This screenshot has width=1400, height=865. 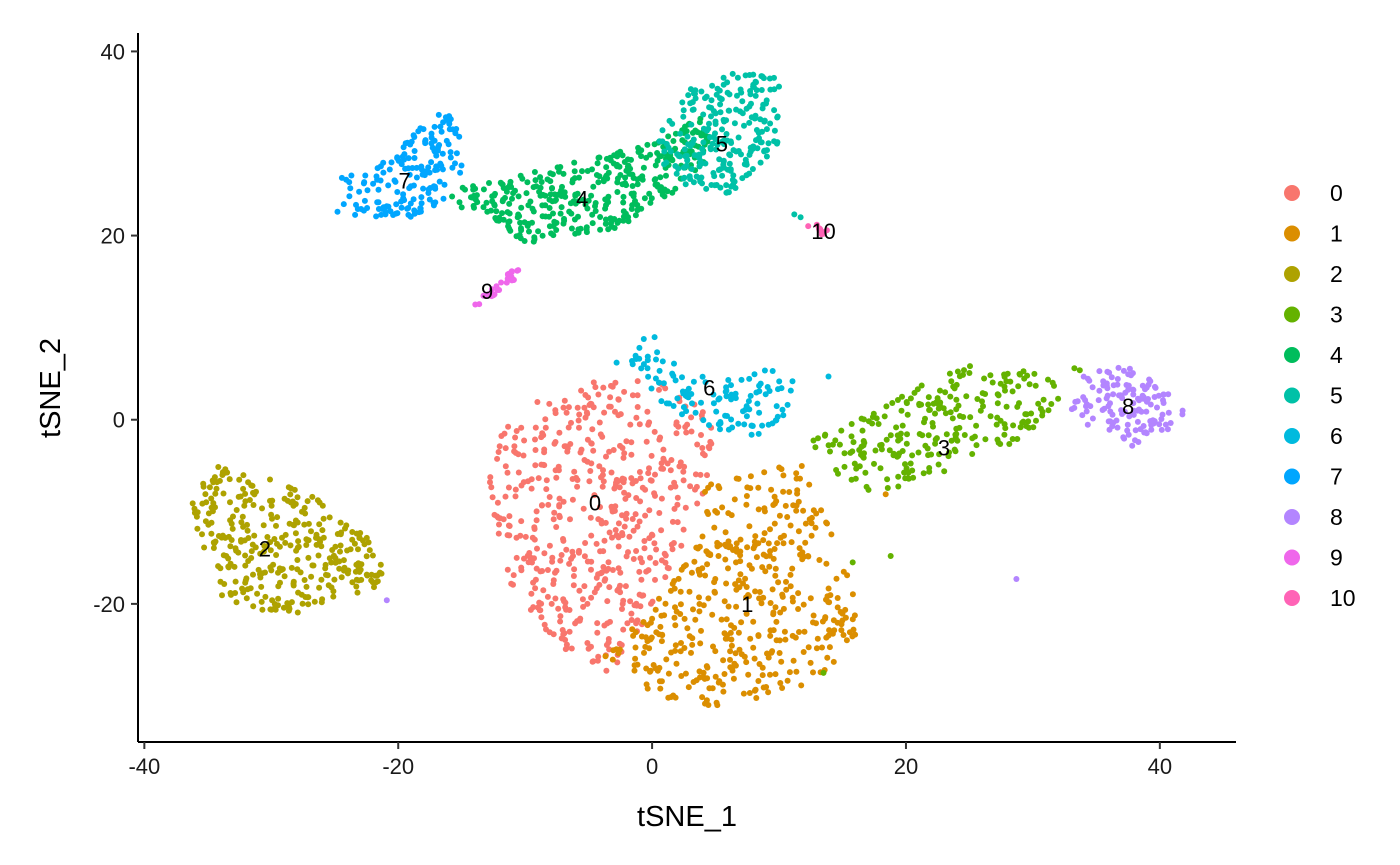 What do you see at coordinates (1160, 766) in the screenshot?
I see `x-tick-label: 40` at bounding box center [1160, 766].